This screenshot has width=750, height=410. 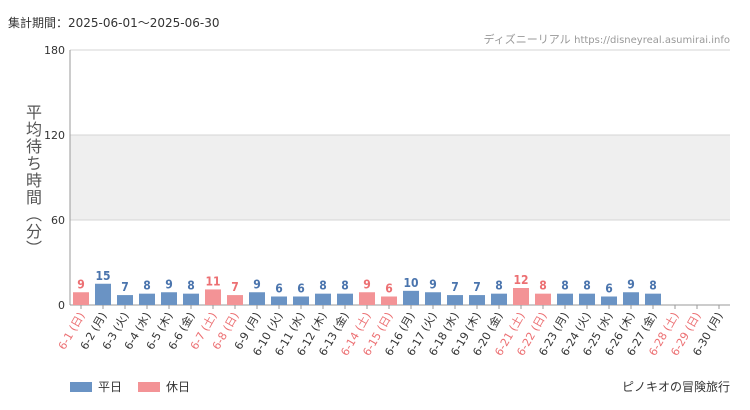 I want to click on data-label: 15, so click(x=102, y=276).